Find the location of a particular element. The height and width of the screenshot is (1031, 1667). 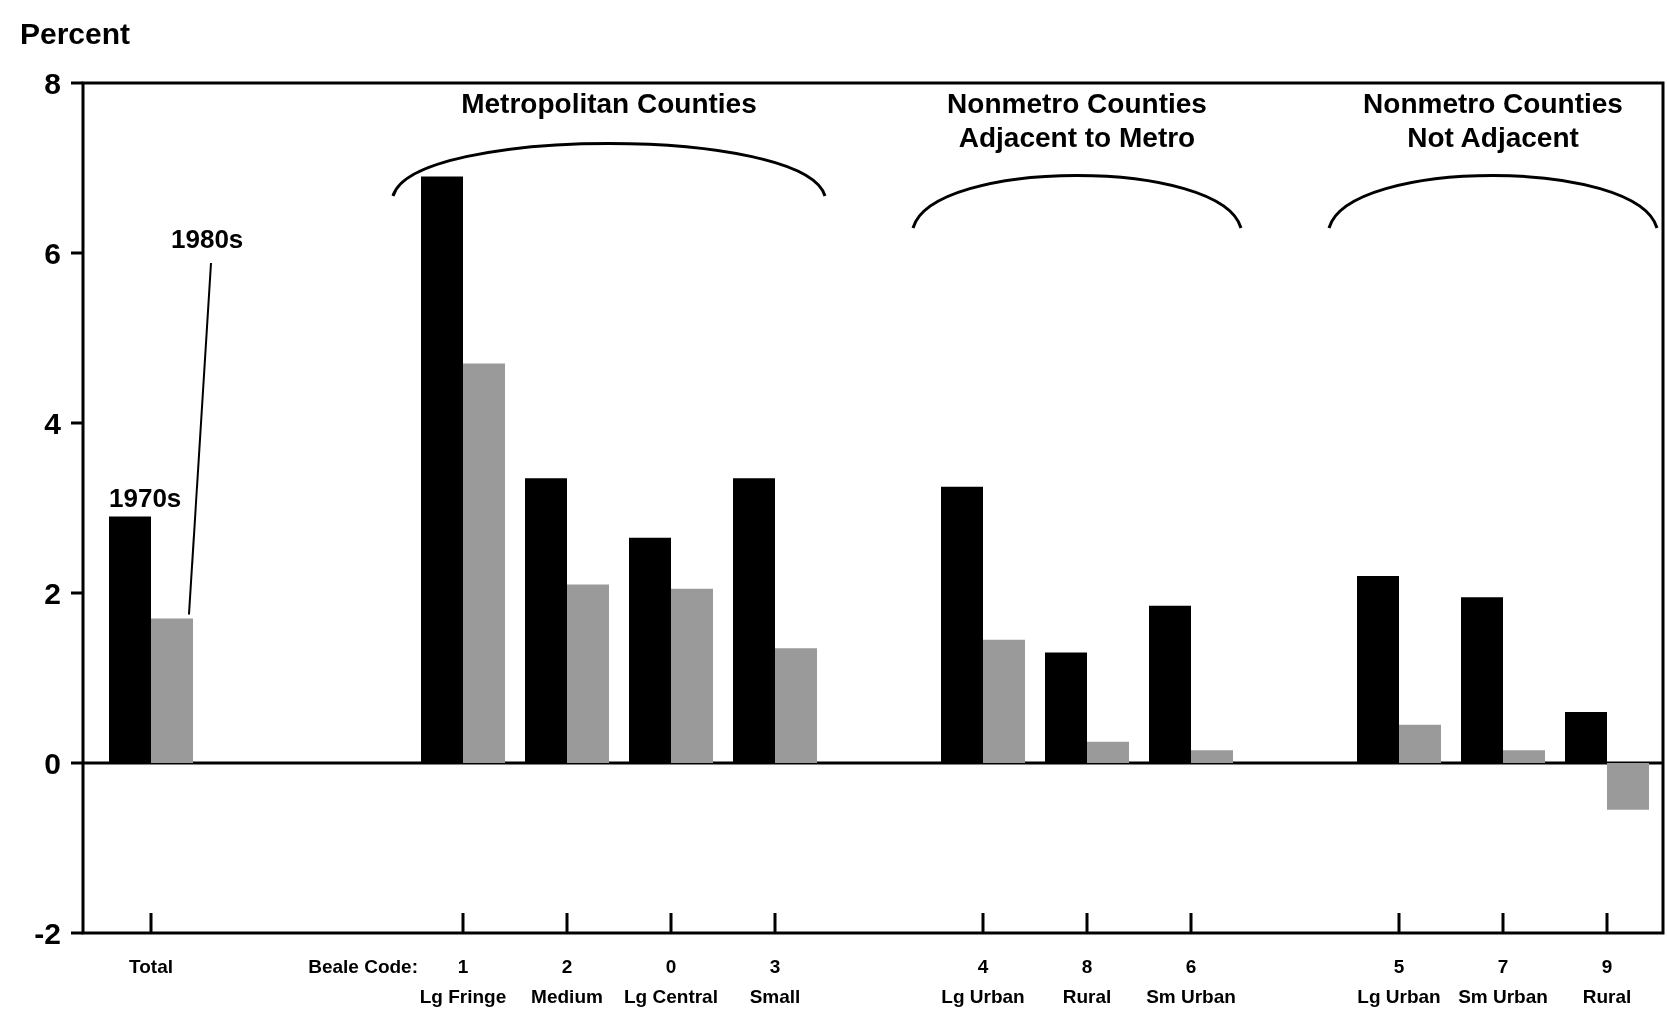

x-tick-label: Total is located at coordinates (151, 966).